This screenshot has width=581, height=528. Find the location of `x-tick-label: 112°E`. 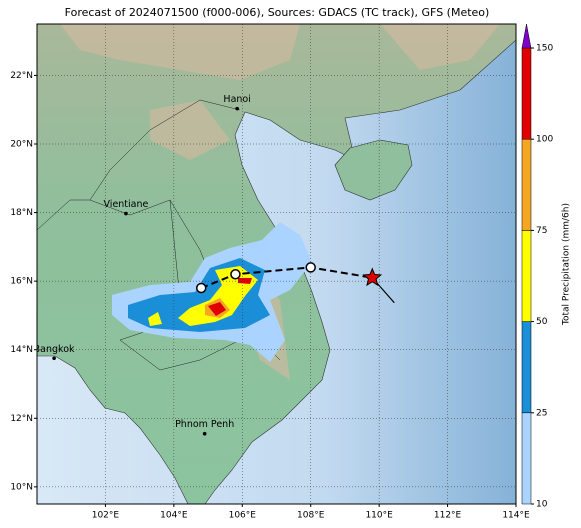

x-tick-label: 112°E is located at coordinates (448, 516).